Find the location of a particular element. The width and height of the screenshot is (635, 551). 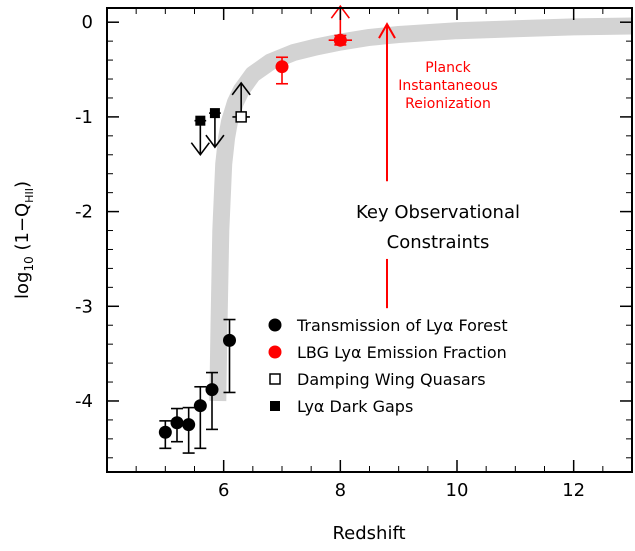

y-tick-label: -4 is located at coordinates (84, 401).